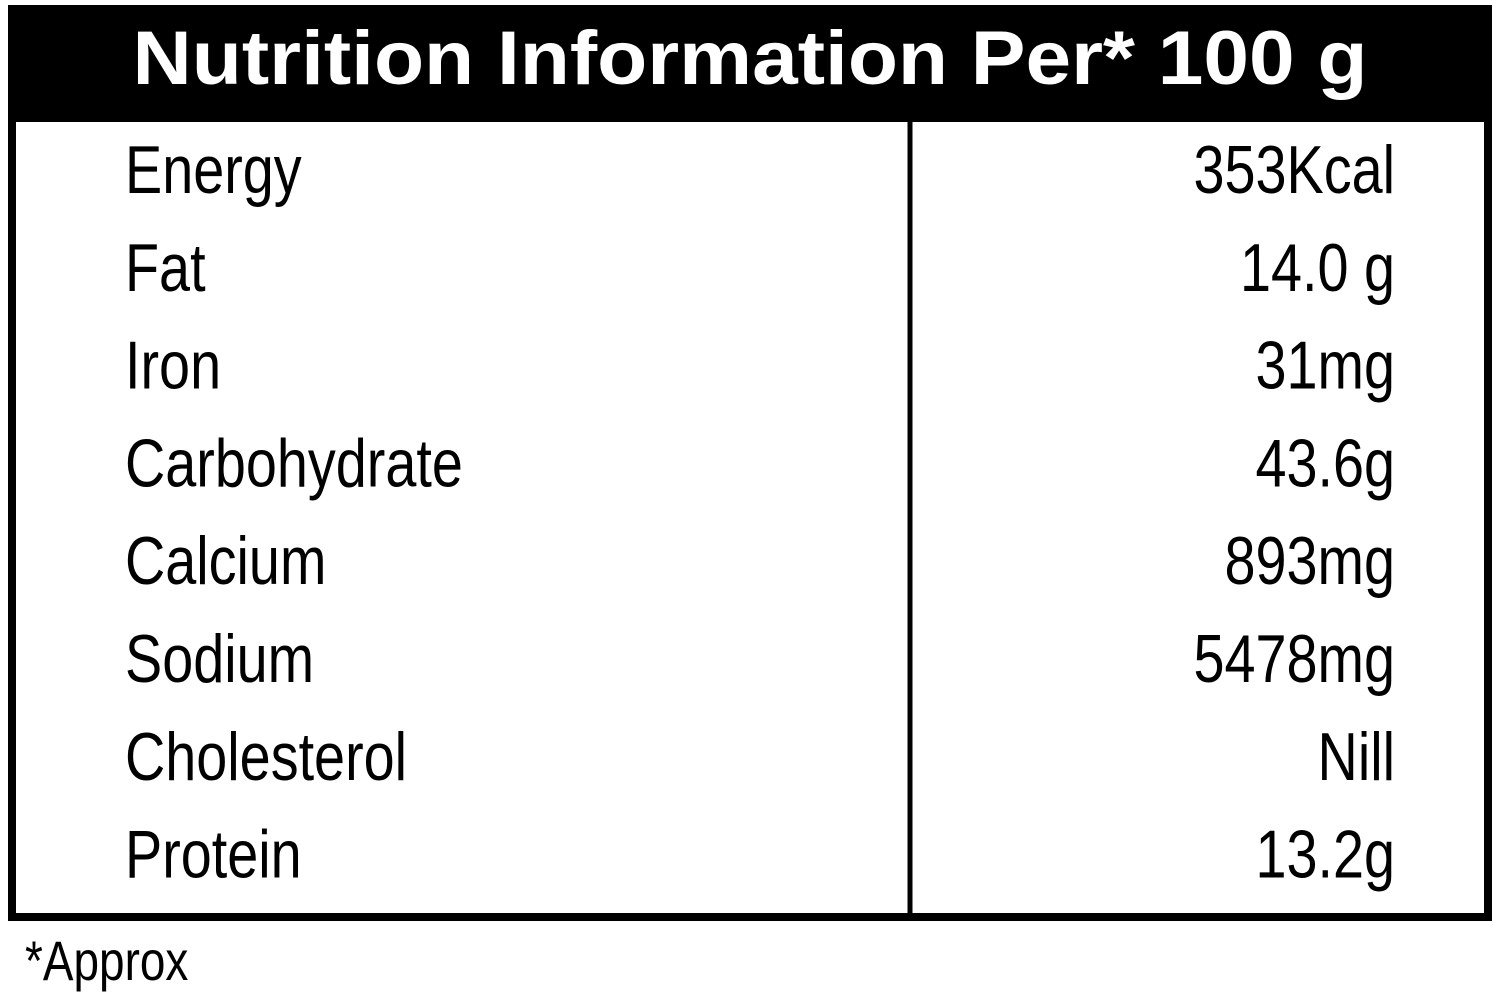  Describe the element at coordinates (1317, 268) in the screenshot. I see `nutrient-value: 14.0 g` at that location.